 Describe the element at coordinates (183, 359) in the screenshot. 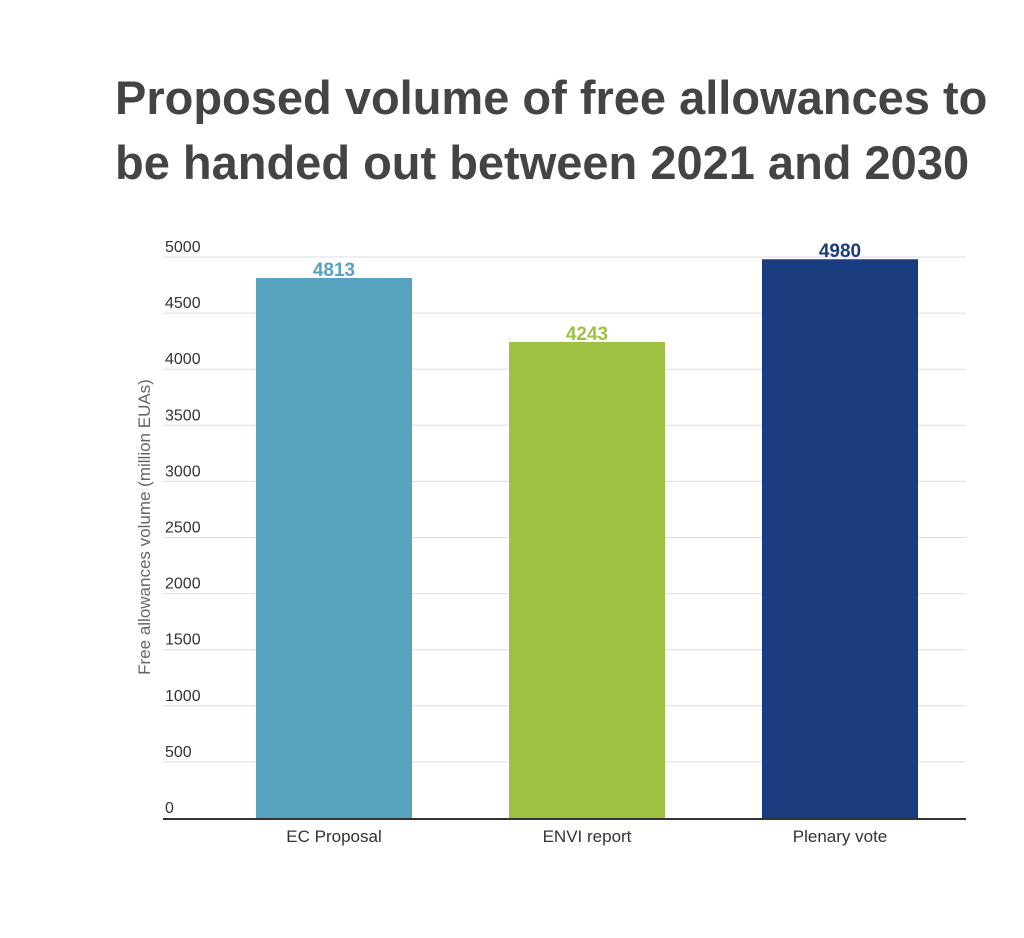

I see `y-tick-label: 4000` at that location.